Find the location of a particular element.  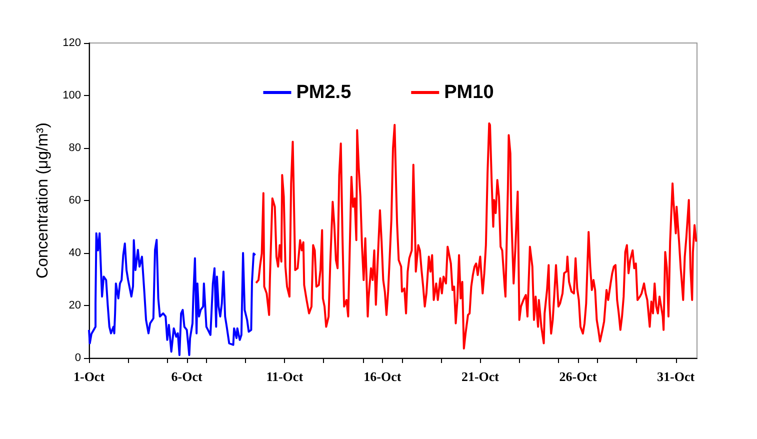

y-tick-label: 20 is located at coordinates (74, 306).